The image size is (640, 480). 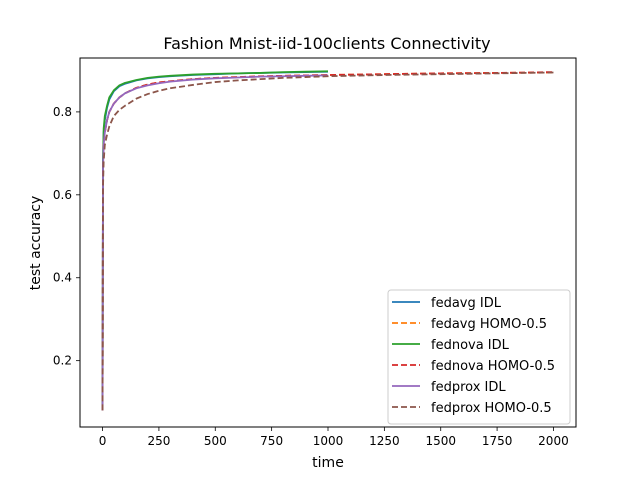 I want to click on y-tick-label: 0.2, so click(x=62, y=361).